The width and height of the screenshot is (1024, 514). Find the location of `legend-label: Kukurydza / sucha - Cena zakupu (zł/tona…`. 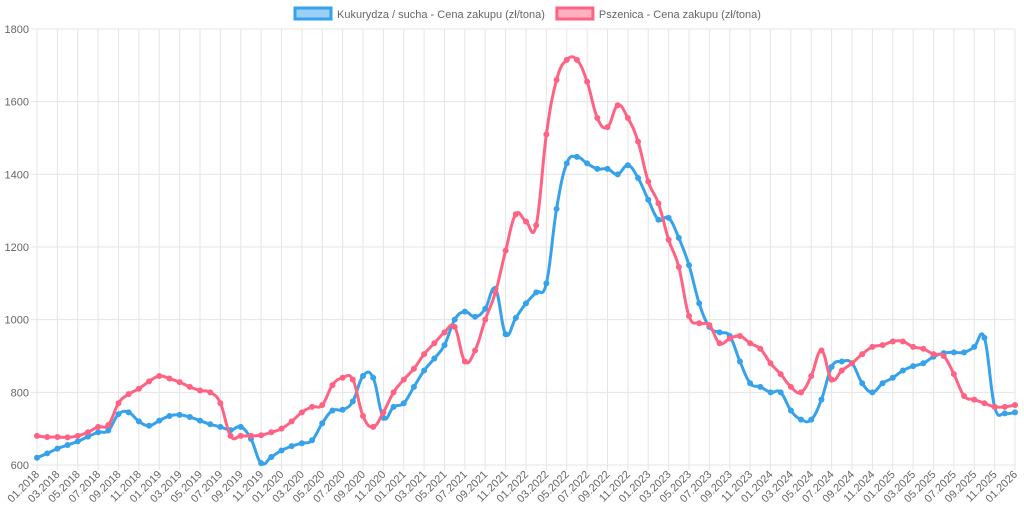

legend-label: Kukurydza / sucha - Cena zakupu (zł/tona… is located at coordinates (441, 15).